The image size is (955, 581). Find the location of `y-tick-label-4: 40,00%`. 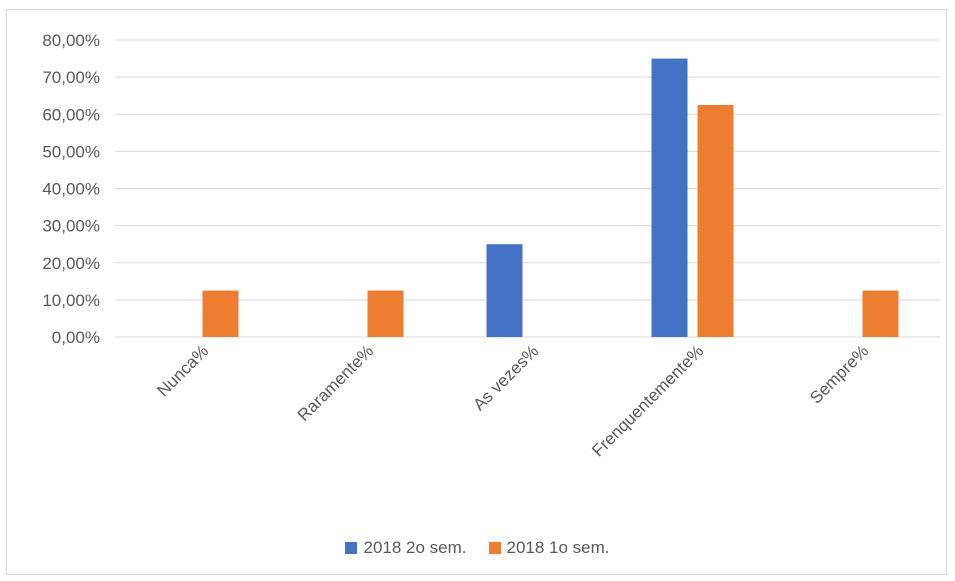

y-tick-label-4: 40,00% is located at coordinates (71, 189).